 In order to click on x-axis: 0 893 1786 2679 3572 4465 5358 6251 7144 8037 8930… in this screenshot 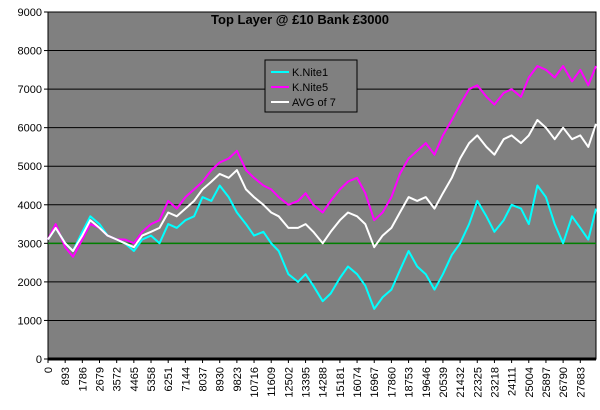, I will do `click(315, 378)`.